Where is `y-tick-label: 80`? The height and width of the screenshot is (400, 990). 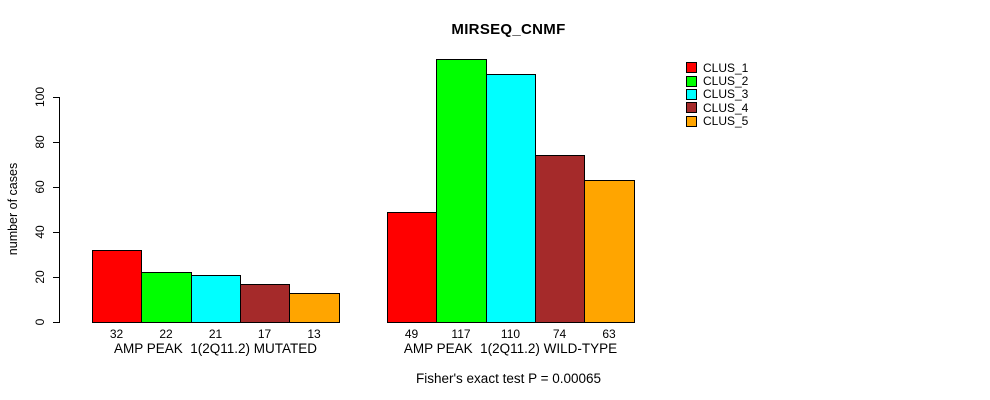 y-tick-label: 80 is located at coordinates (40, 142).